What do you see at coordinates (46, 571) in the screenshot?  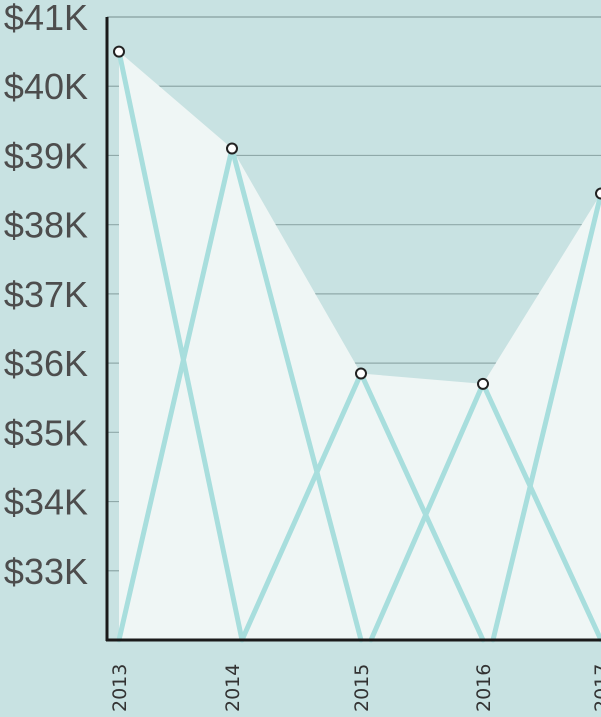 I see `y-tick-label: $33K` at bounding box center [46, 571].